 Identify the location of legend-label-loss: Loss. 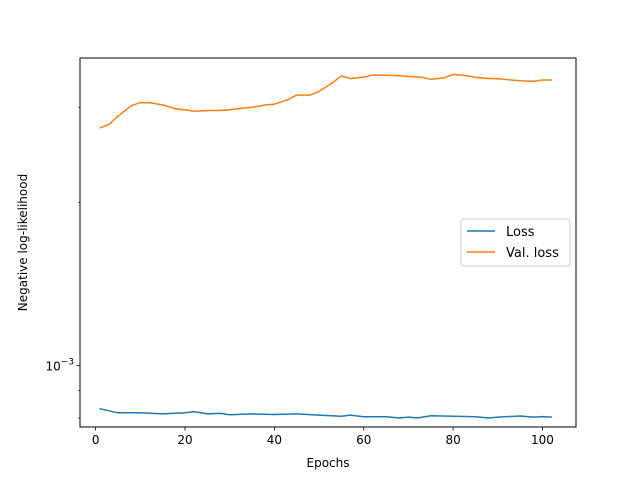
(520, 232).